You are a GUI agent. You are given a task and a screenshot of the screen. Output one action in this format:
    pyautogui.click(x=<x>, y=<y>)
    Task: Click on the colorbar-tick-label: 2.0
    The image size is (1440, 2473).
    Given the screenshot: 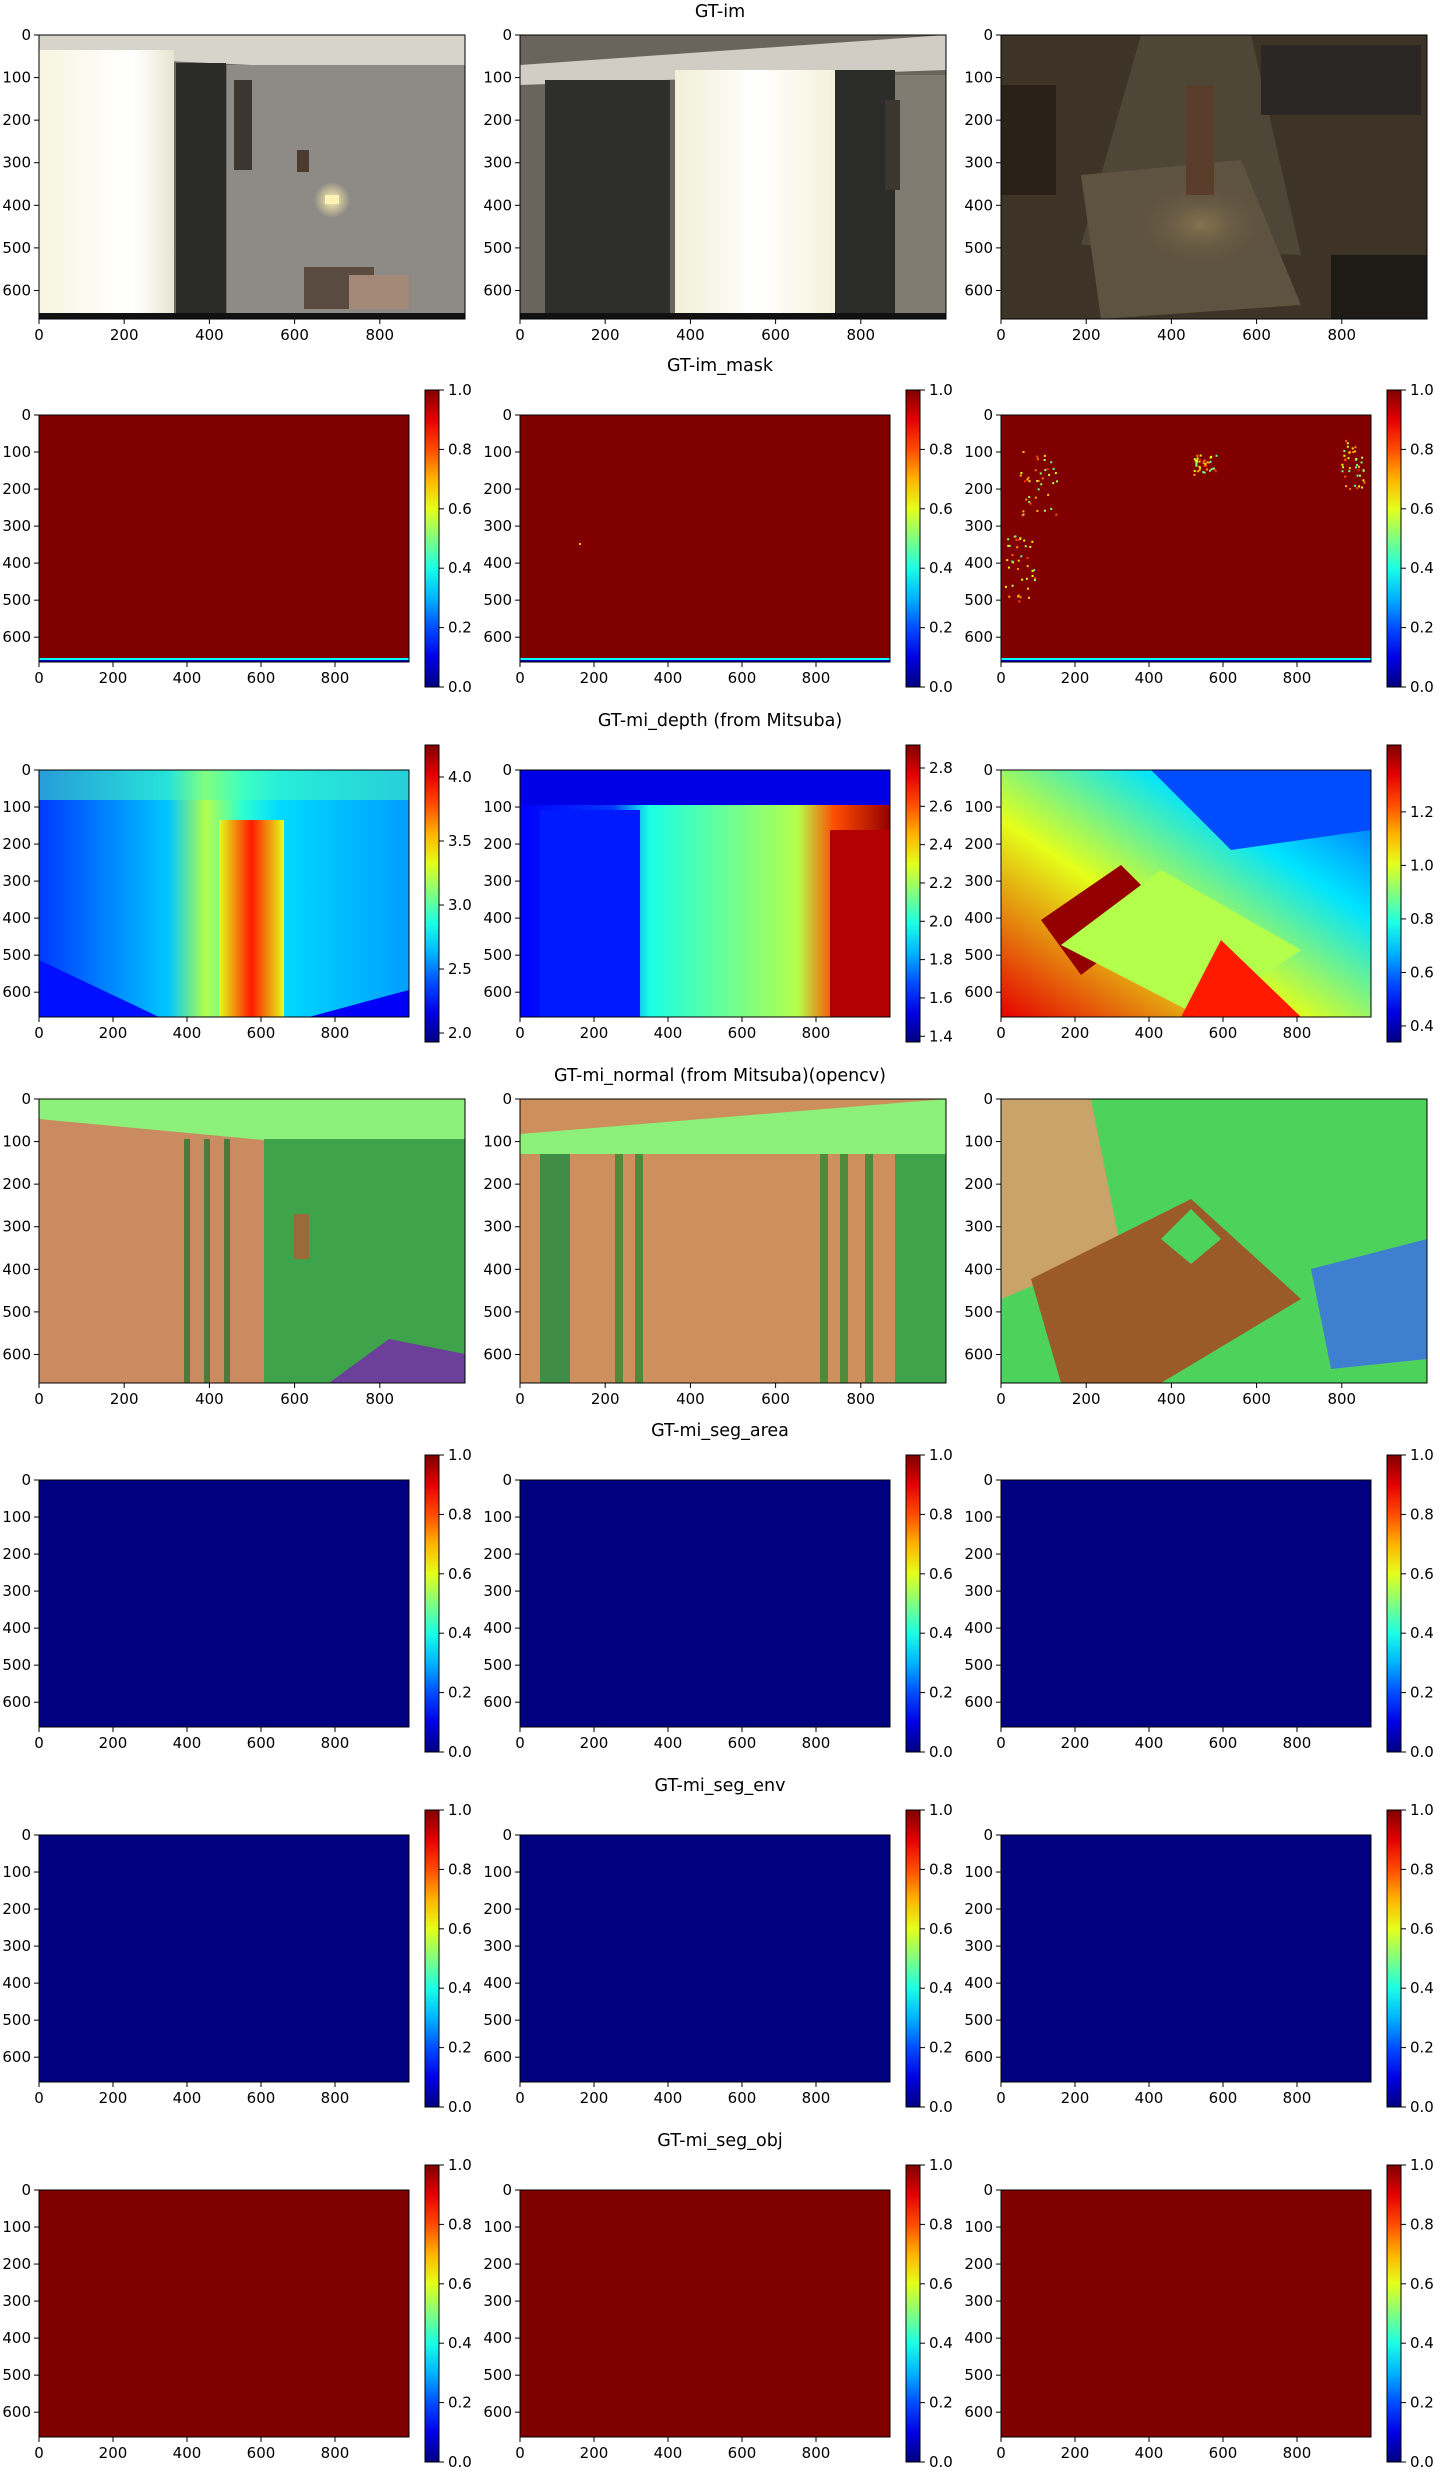 What is the action you would take?
    pyautogui.click(x=460, y=1033)
    